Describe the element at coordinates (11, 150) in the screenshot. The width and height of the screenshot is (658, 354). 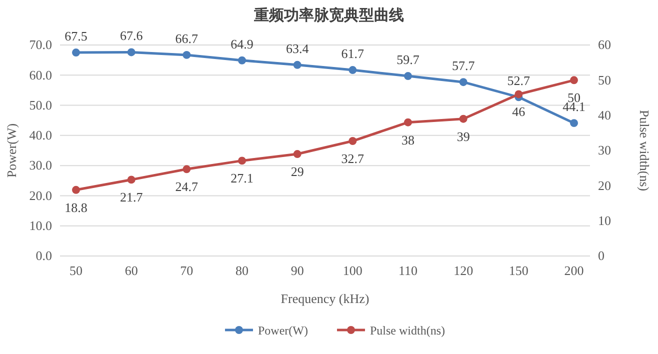
I see `y-axis-title: Power(W)` at that location.